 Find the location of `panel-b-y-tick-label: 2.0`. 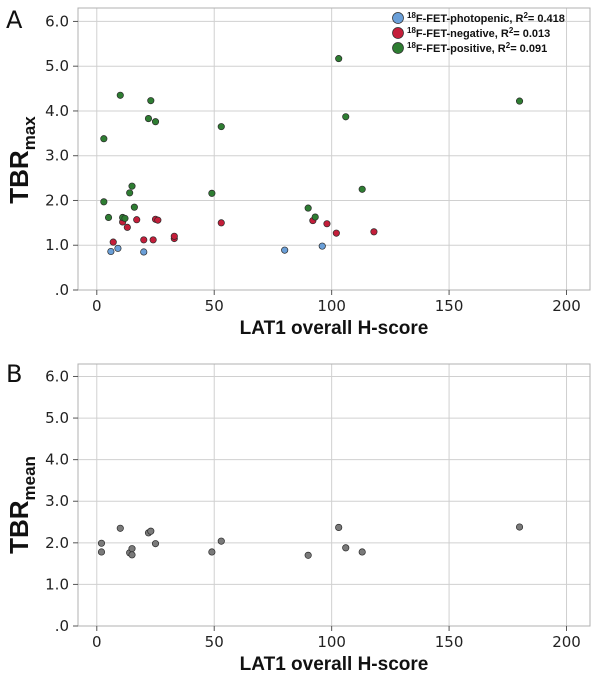

panel-b-y-tick-label: 2.0 is located at coordinates (57, 543).